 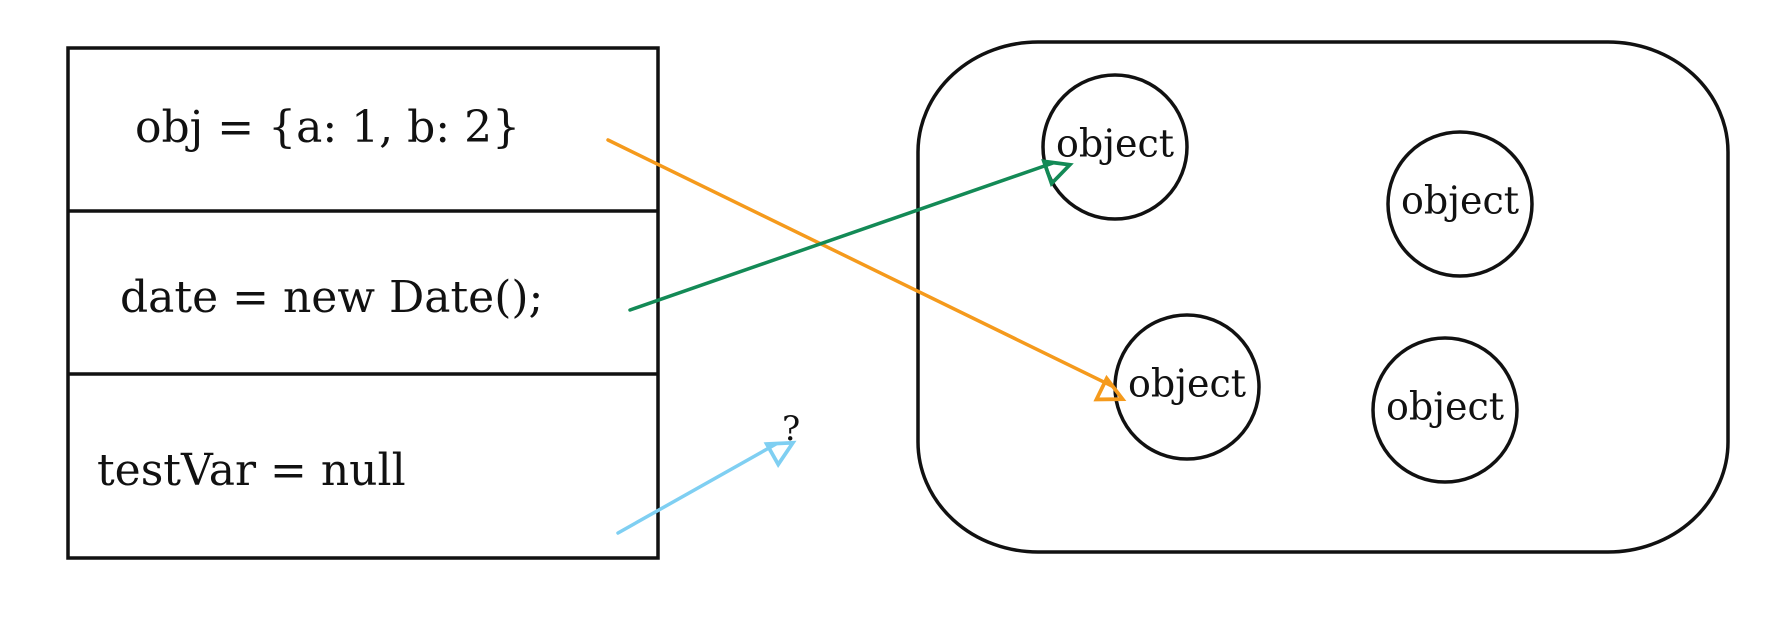 What do you see at coordinates (327, 127) in the screenshot?
I see `stack-row-obj: obj = {a: 1, b: 2}` at bounding box center [327, 127].